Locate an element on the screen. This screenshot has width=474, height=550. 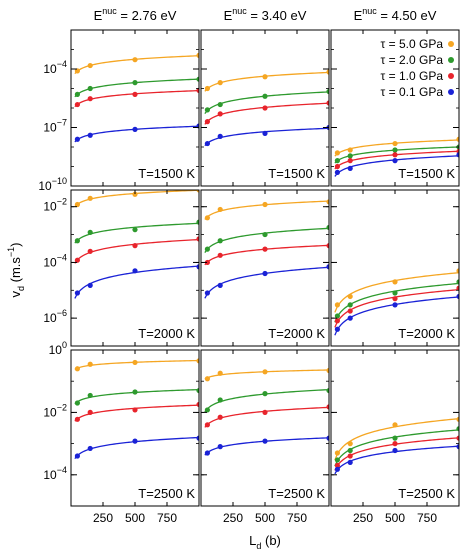
panel-r3-c3 is located at coordinates (395, 428).